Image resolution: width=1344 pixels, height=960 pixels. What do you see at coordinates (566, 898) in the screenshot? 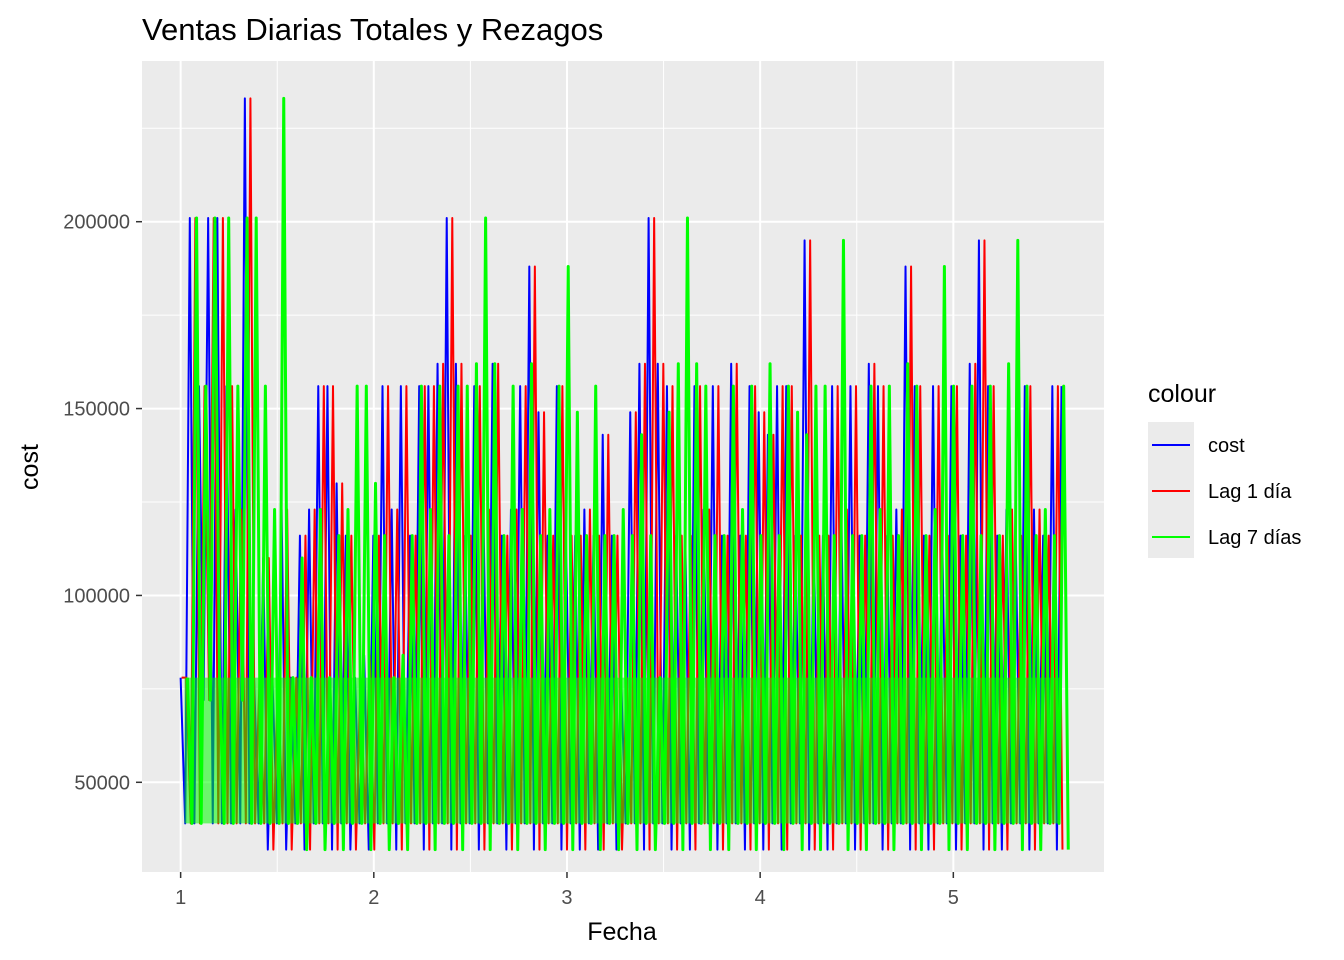
I see `x-tick-label: 3` at bounding box center [566, 898].